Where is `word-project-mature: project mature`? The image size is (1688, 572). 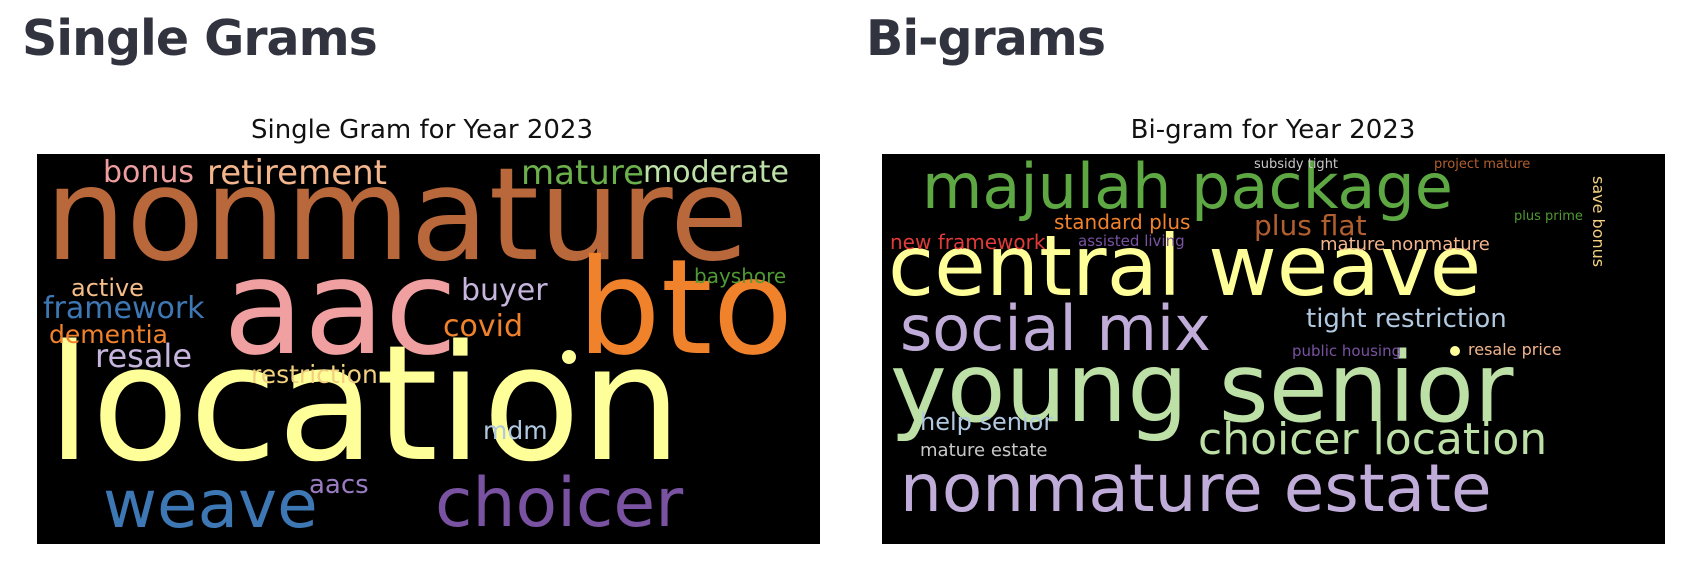 word-project-mature: project mature is located at coordinates (1482, 164).